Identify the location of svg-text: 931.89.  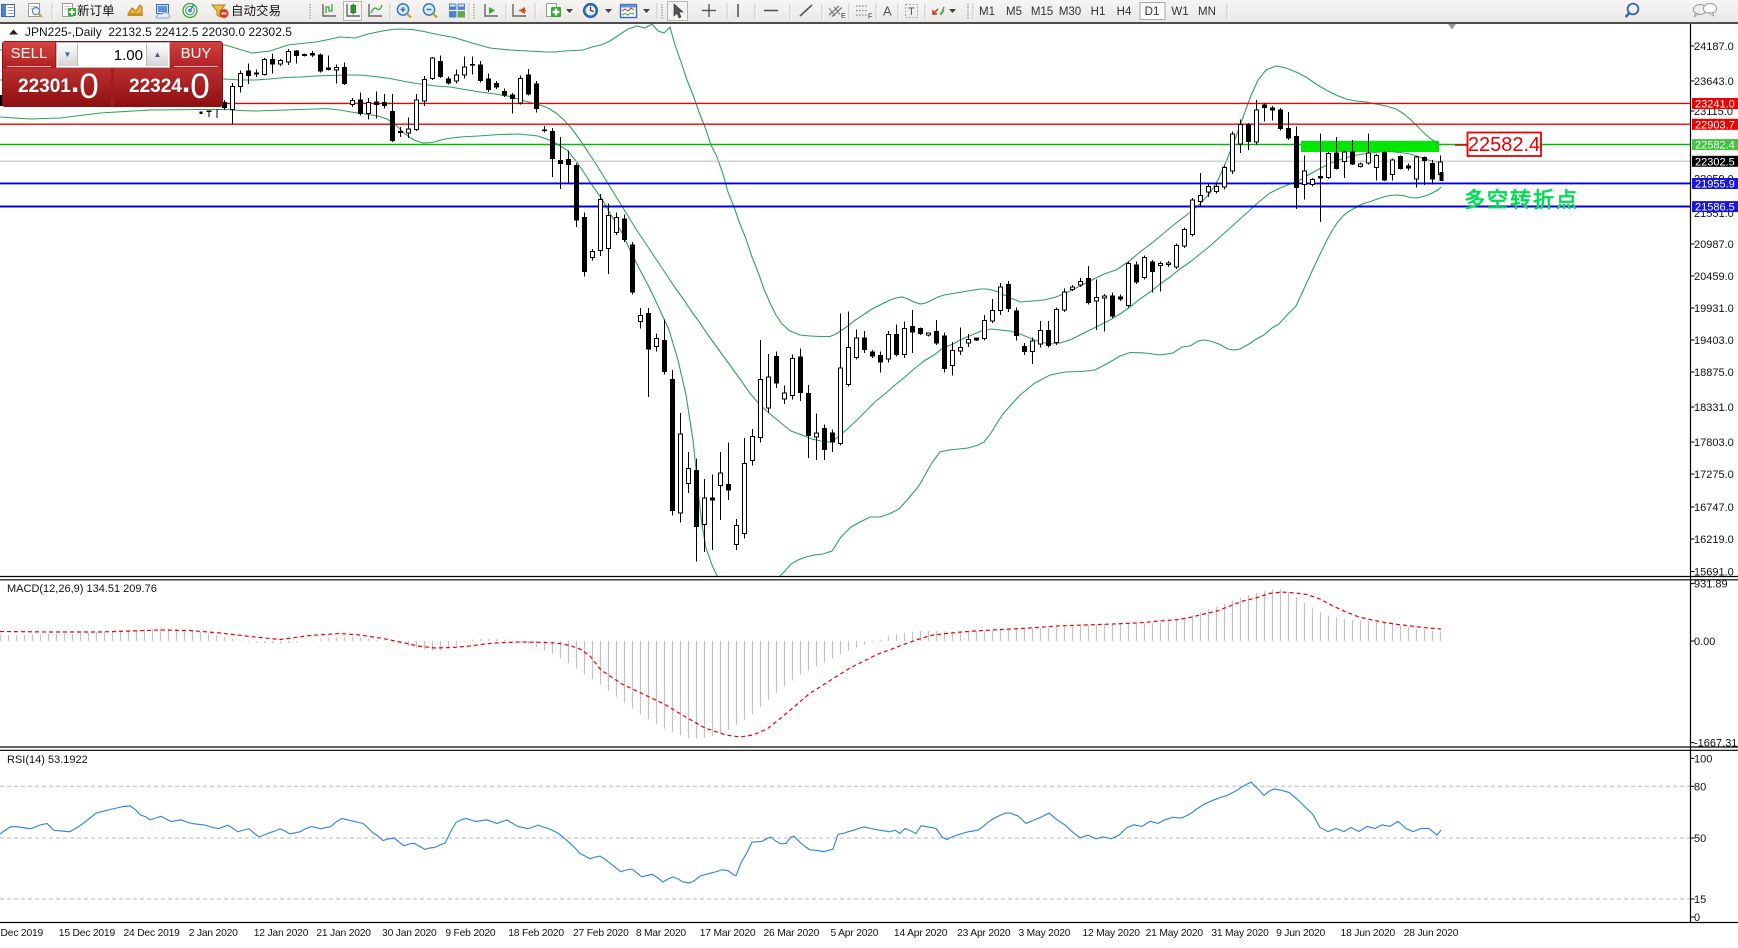
(1711, 585).